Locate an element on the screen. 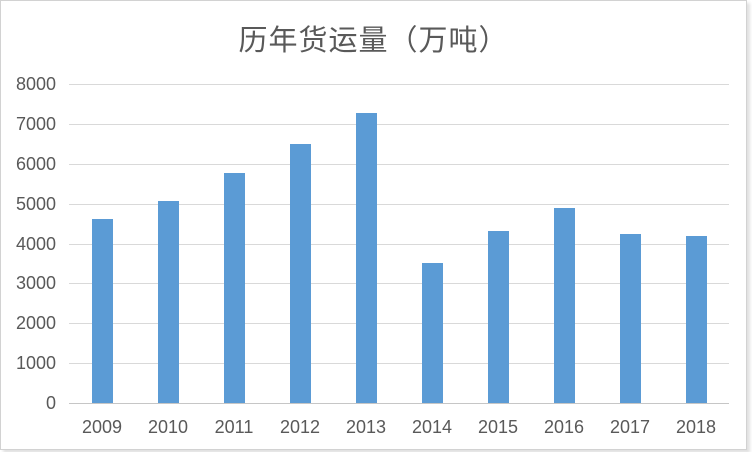 The image size is (752, 452). y-tick-label: 6000 is located at coordinates (35, 164).